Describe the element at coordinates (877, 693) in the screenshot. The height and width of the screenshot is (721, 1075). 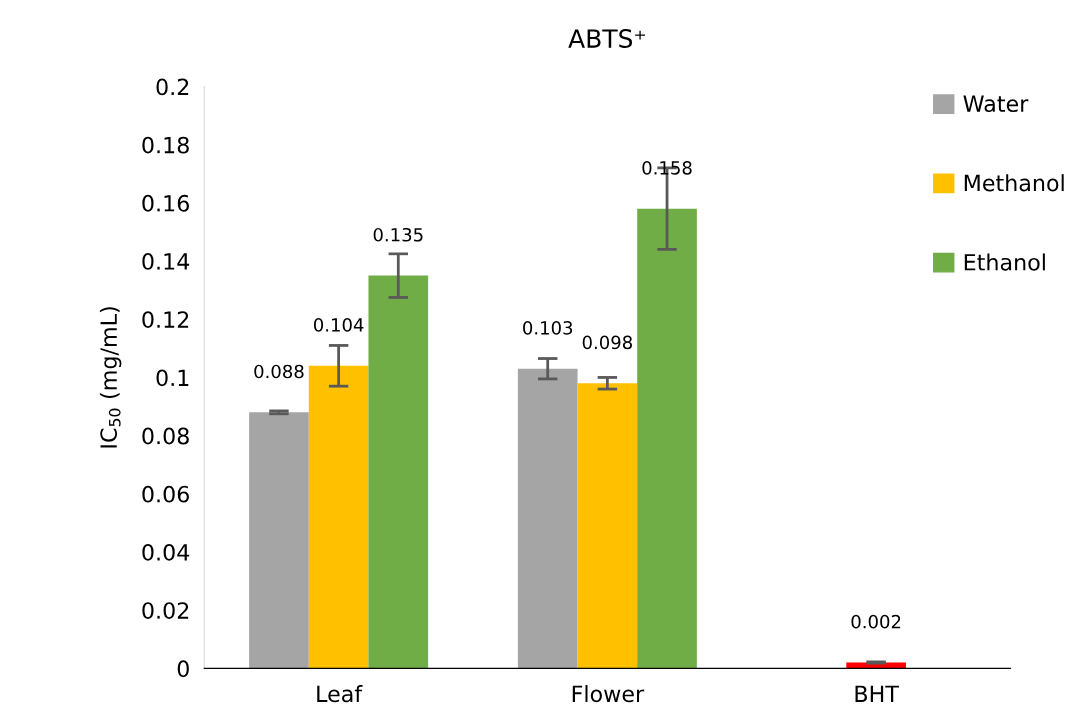
I see `x-tick-label: BHT` at that location.